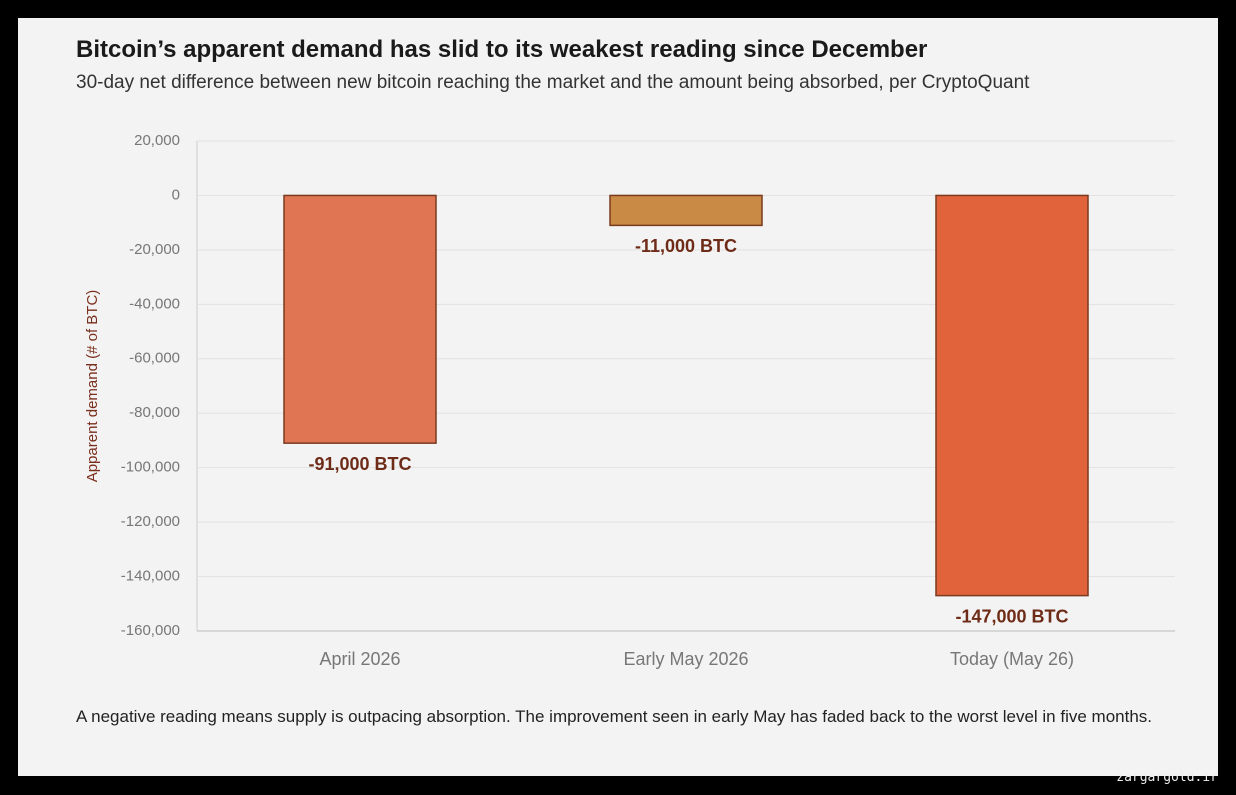 This screenshot has height=795, width=1236. Describe the element at coordinates (150, 630) in the screenshot. I see `y-tick-label: -160,000` at that location.